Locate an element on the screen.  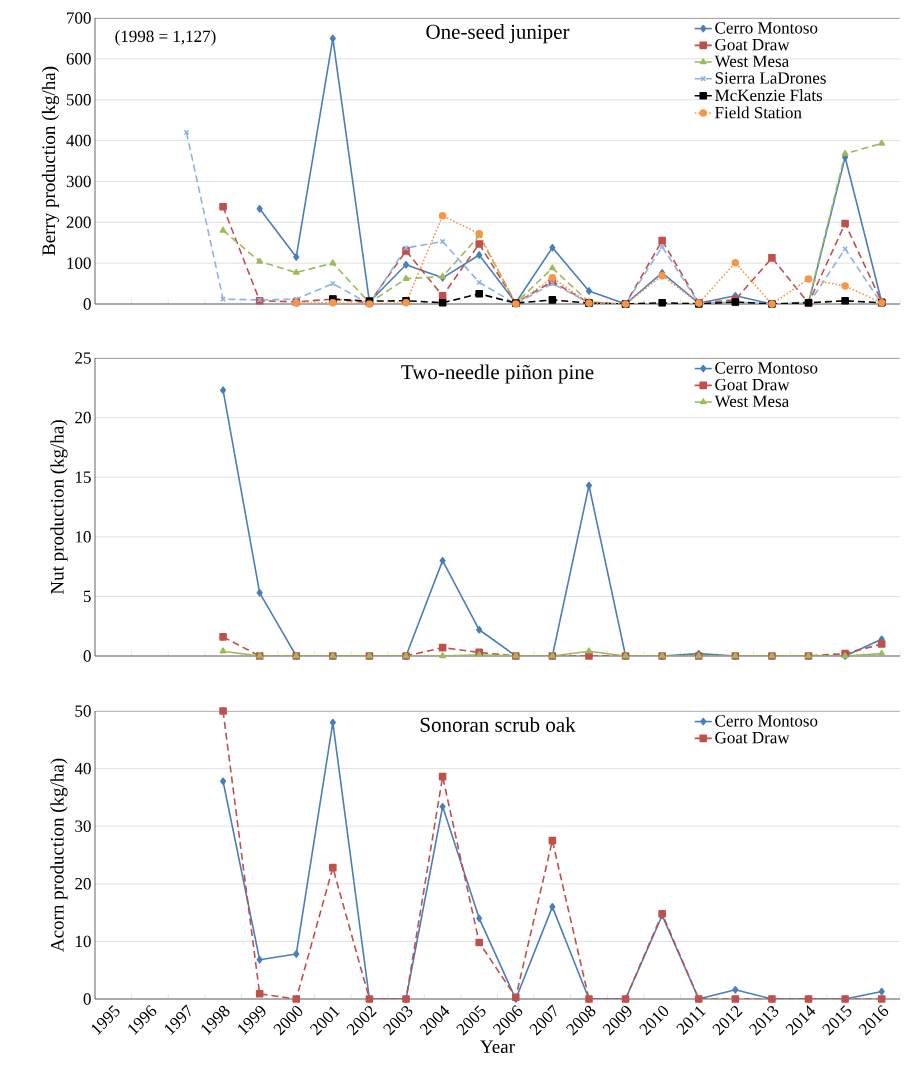
chart-title: Sonoran scrub oak is located at coordinates (498, 724).